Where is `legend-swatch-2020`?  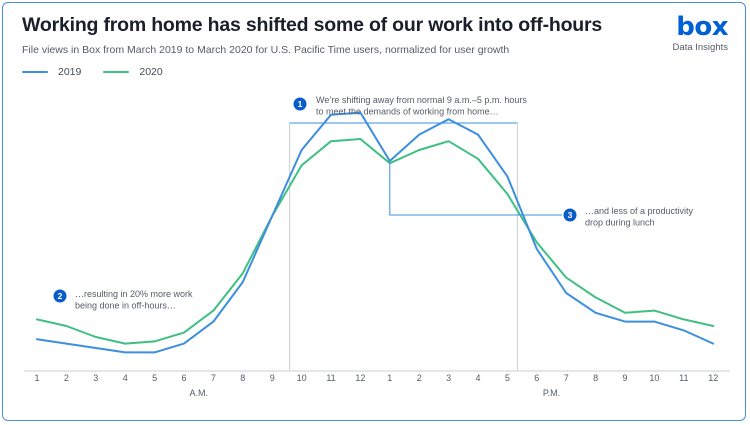 legend-swatch-2020 is located at coordinates (116, 72).